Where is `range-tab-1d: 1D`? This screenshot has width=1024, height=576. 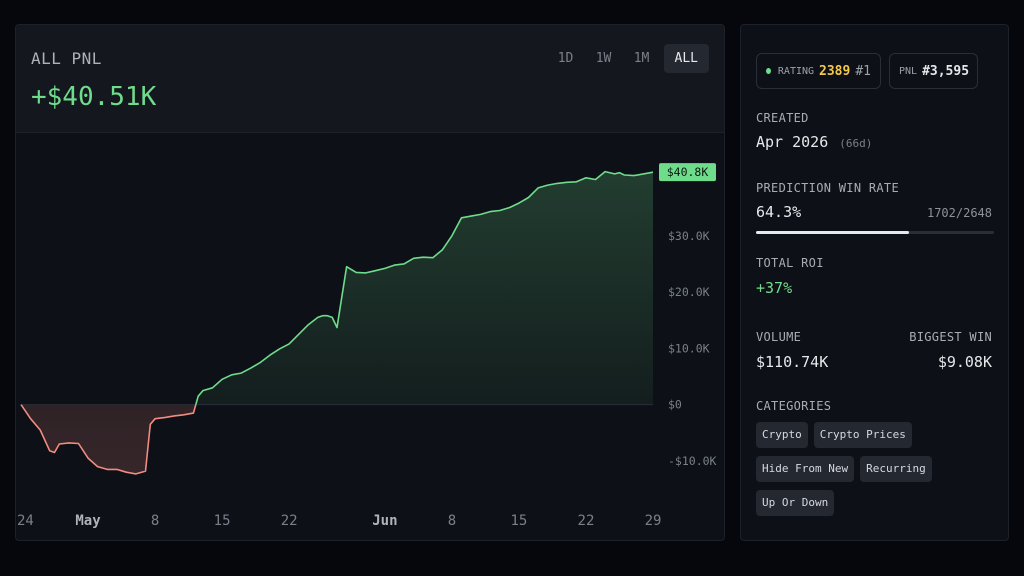 range-tab-1d: 1D is located at coordinates (565, 58).